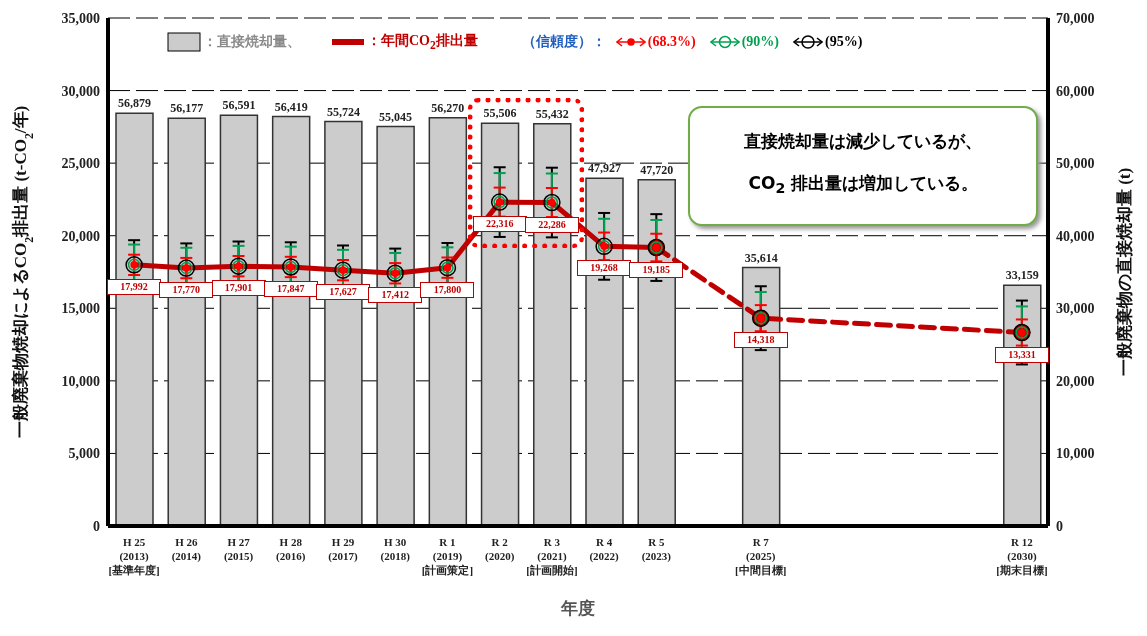  I want to click on y2-tick-label: 40,000, so click(1075, 236).